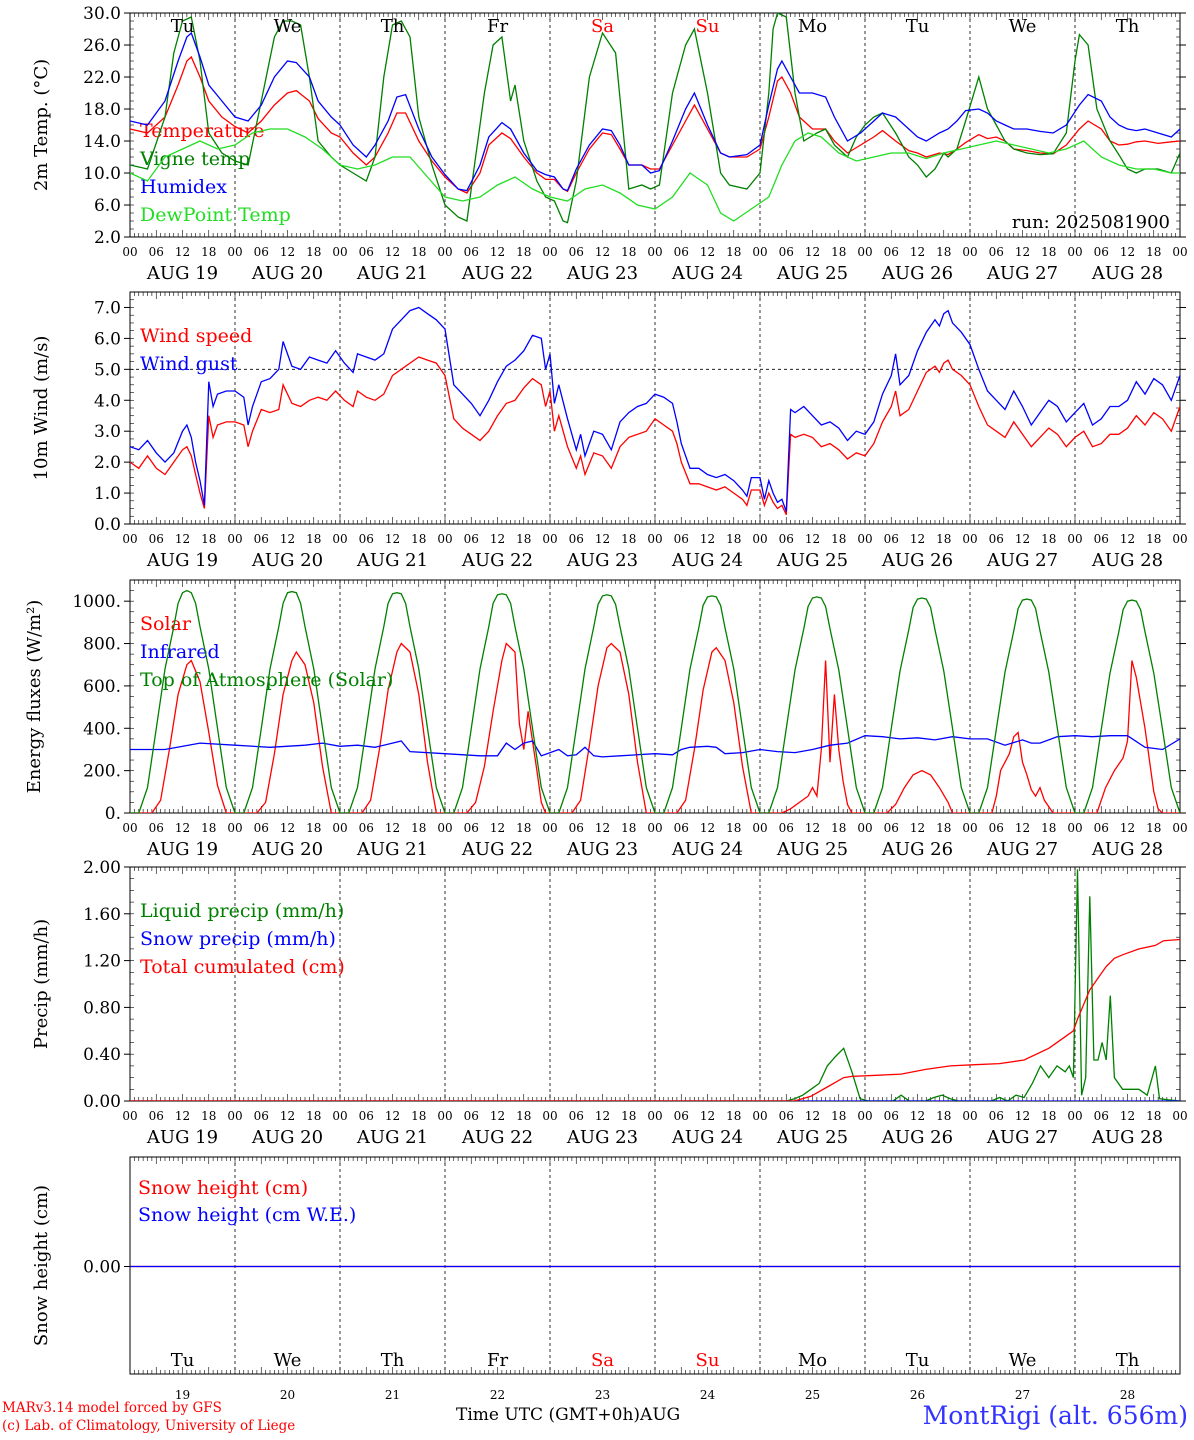 The height and width of the screenshot is (1440, 1194). Describe the element at coordinates (202, 131) in the screenshot. I see `legend-label: Temperature` at that location.